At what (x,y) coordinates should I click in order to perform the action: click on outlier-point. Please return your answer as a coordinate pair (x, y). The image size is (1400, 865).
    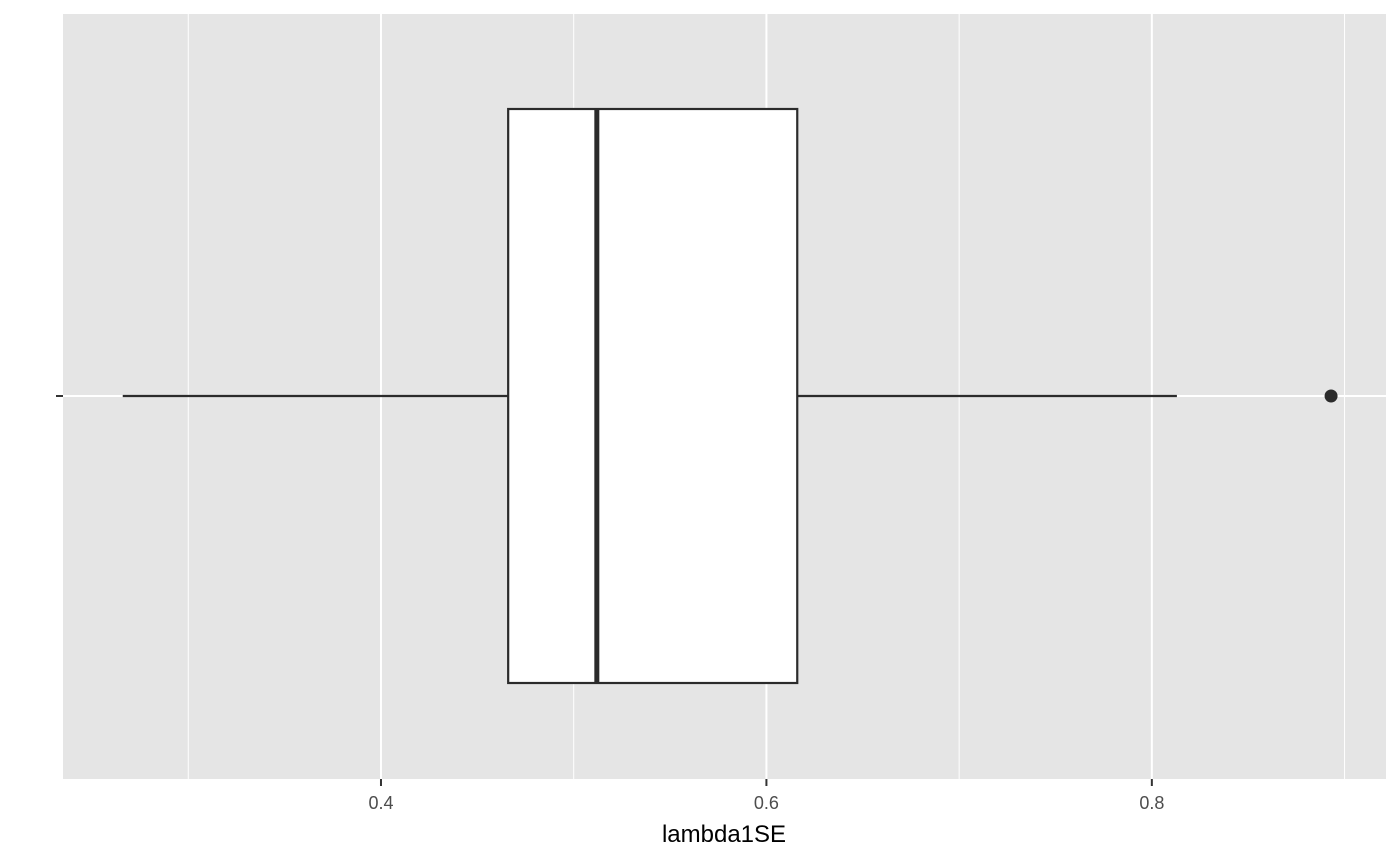
    Looking at the image, I should click on (1331, 396).